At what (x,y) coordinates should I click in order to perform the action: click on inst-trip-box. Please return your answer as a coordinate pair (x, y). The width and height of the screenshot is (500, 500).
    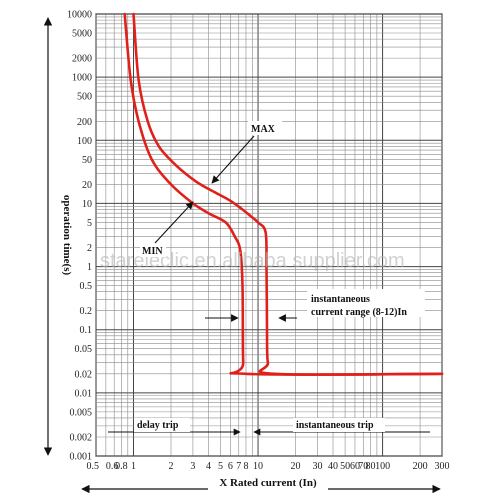
    Looking at the image, I should click on (339, 425).